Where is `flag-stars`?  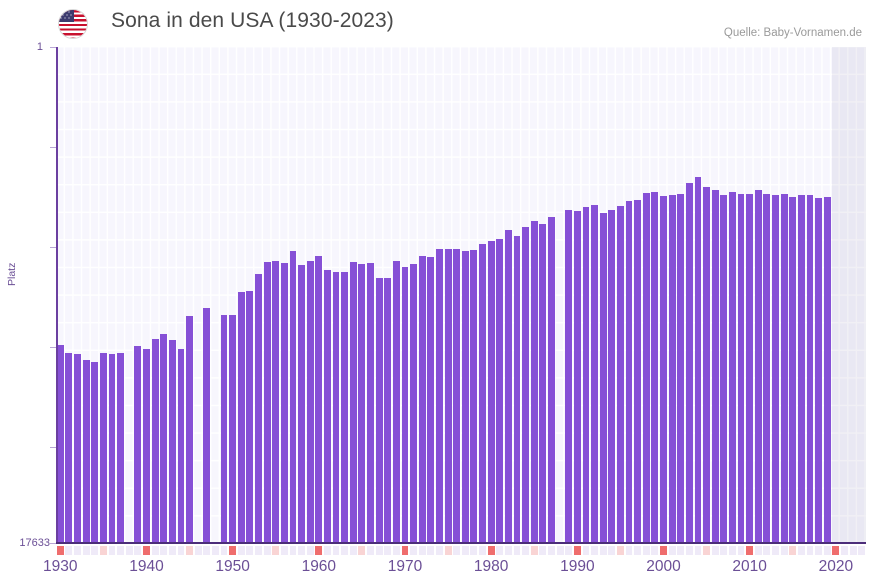 flag-stars is located at coordinates (73, 24).